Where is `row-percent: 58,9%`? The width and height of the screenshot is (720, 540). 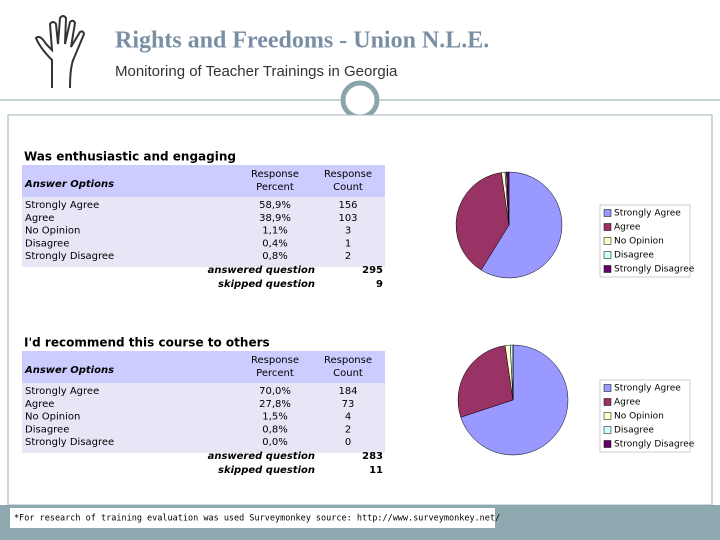
row-percent: 58,9% is located at coordinates (275, 205).